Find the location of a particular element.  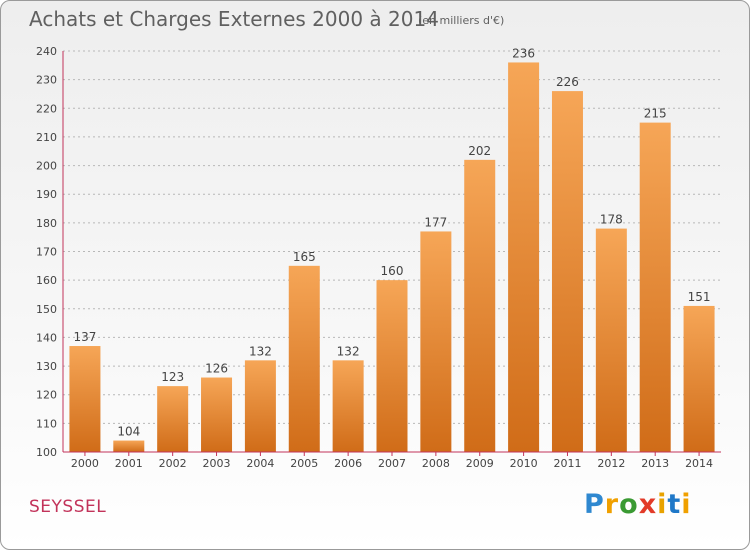

y-tick-label: 210 is located at coordinates (46, 137).